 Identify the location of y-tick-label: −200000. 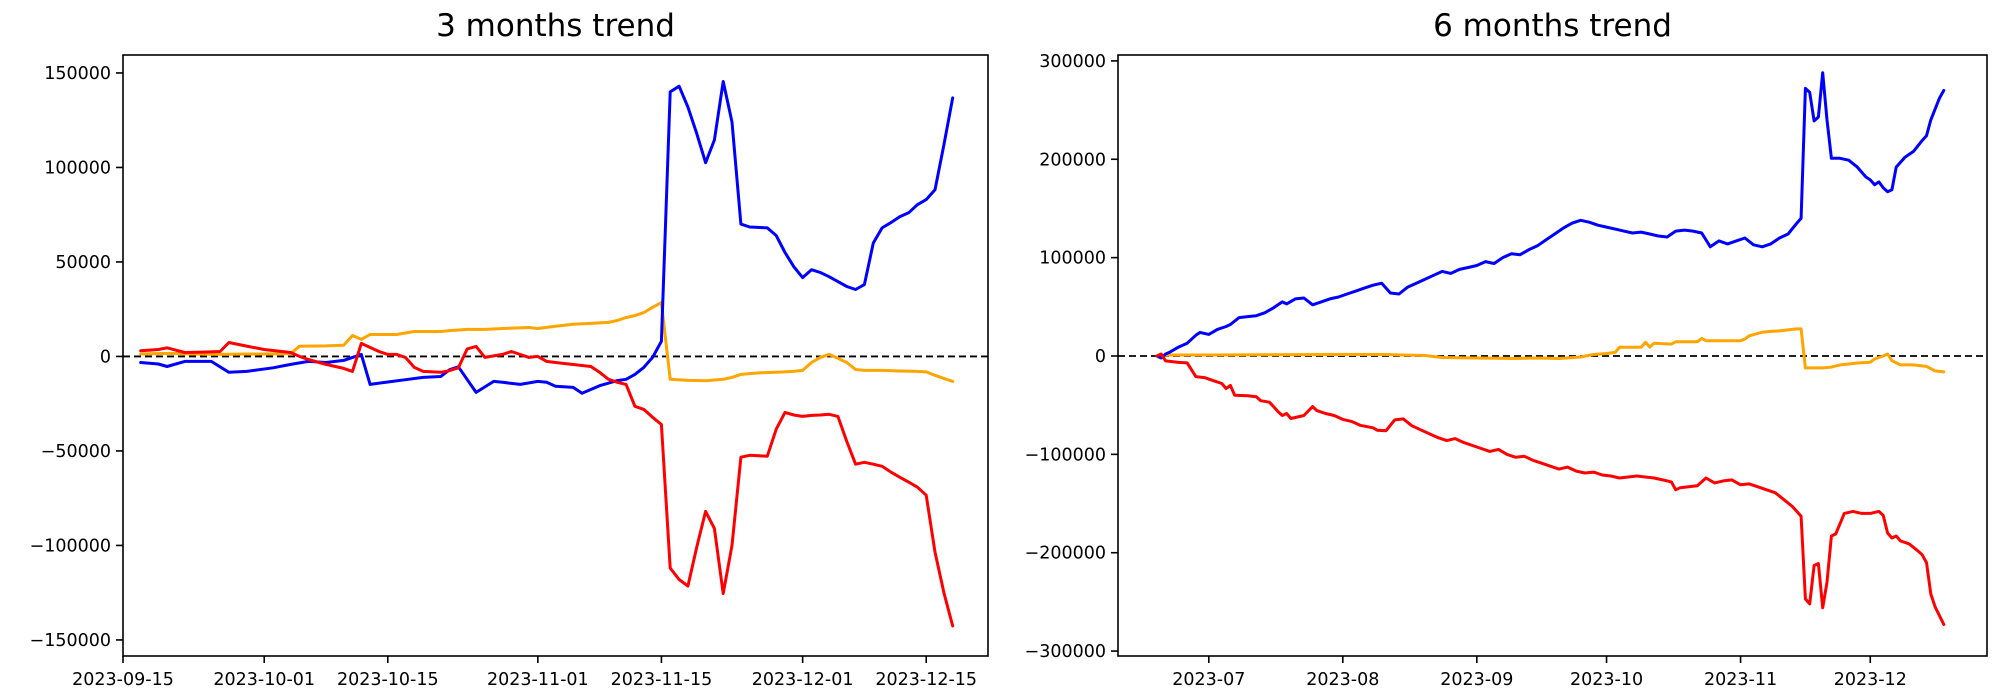
(1065, 554).